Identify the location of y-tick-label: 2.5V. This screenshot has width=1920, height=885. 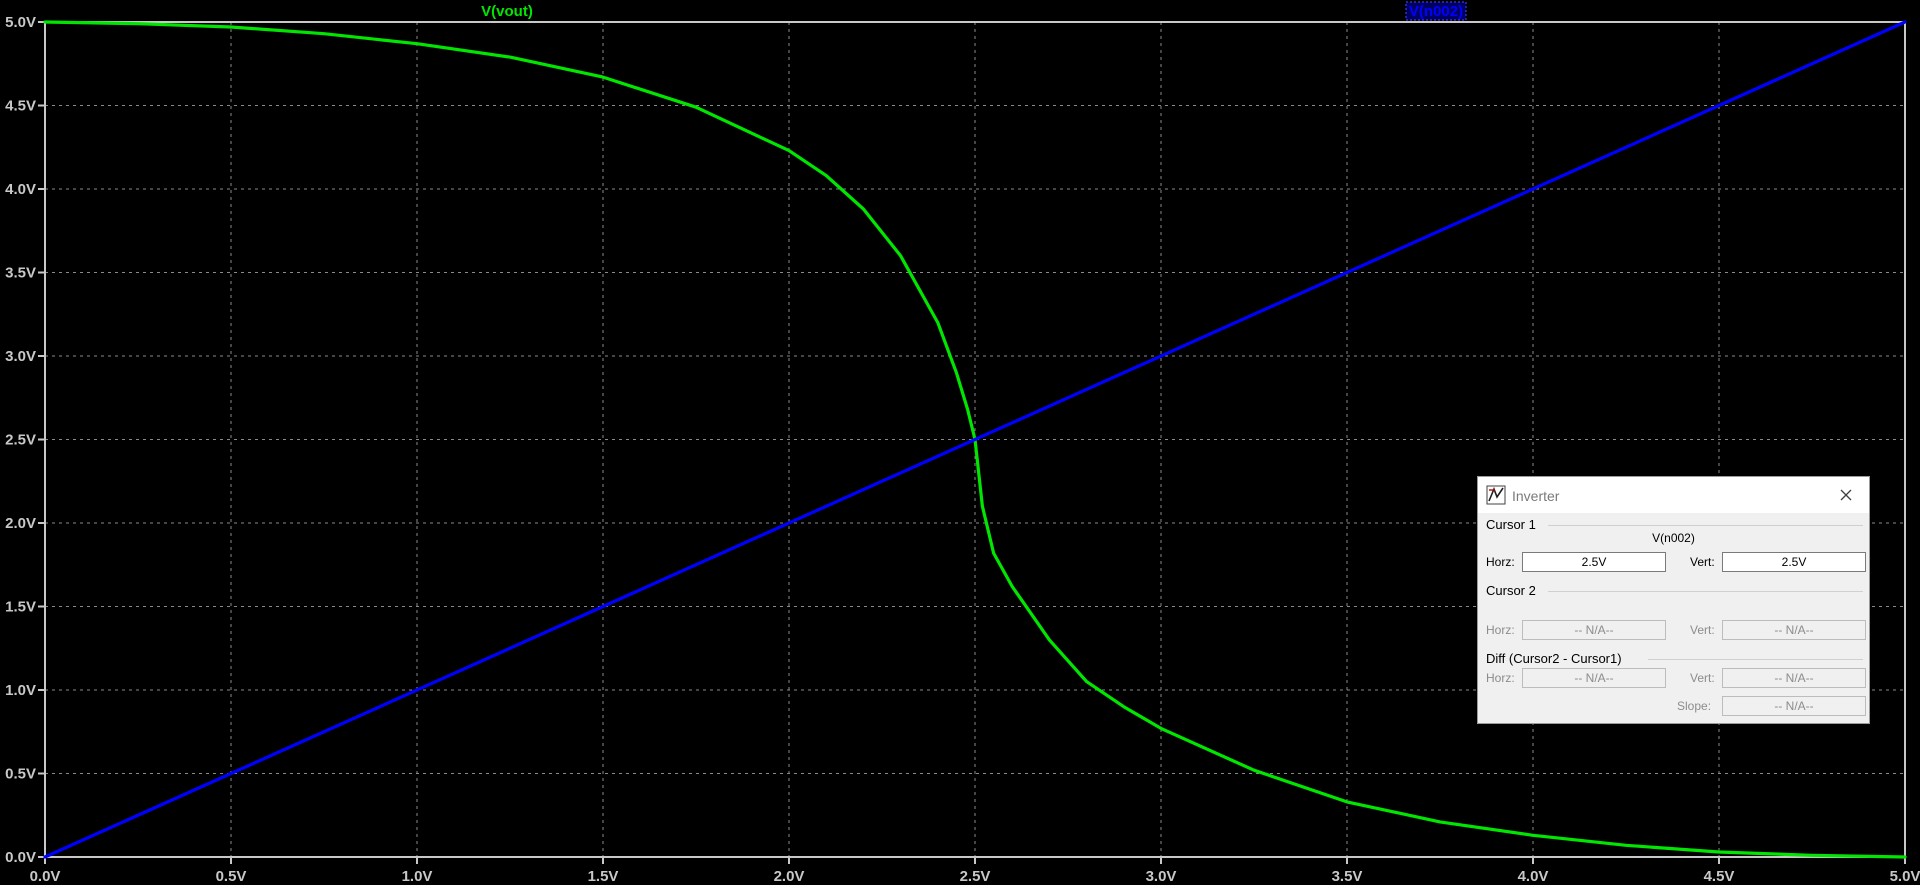
(20, 440).